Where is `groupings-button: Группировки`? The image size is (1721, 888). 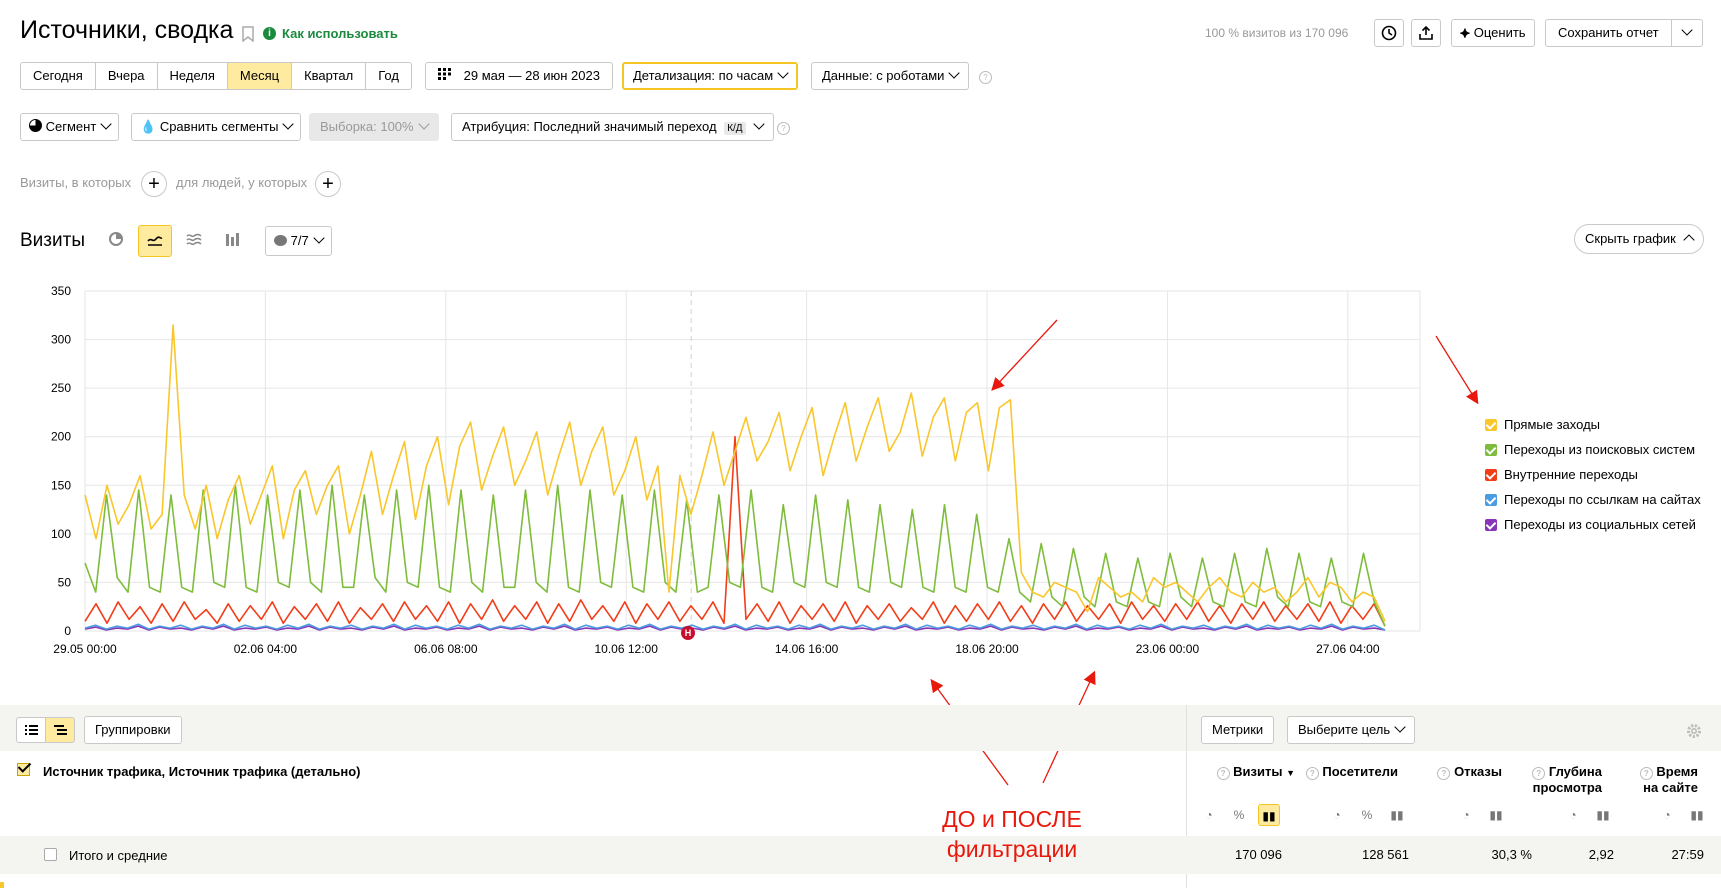 groupings-button: Группировки is located at coordinates (133, 730).